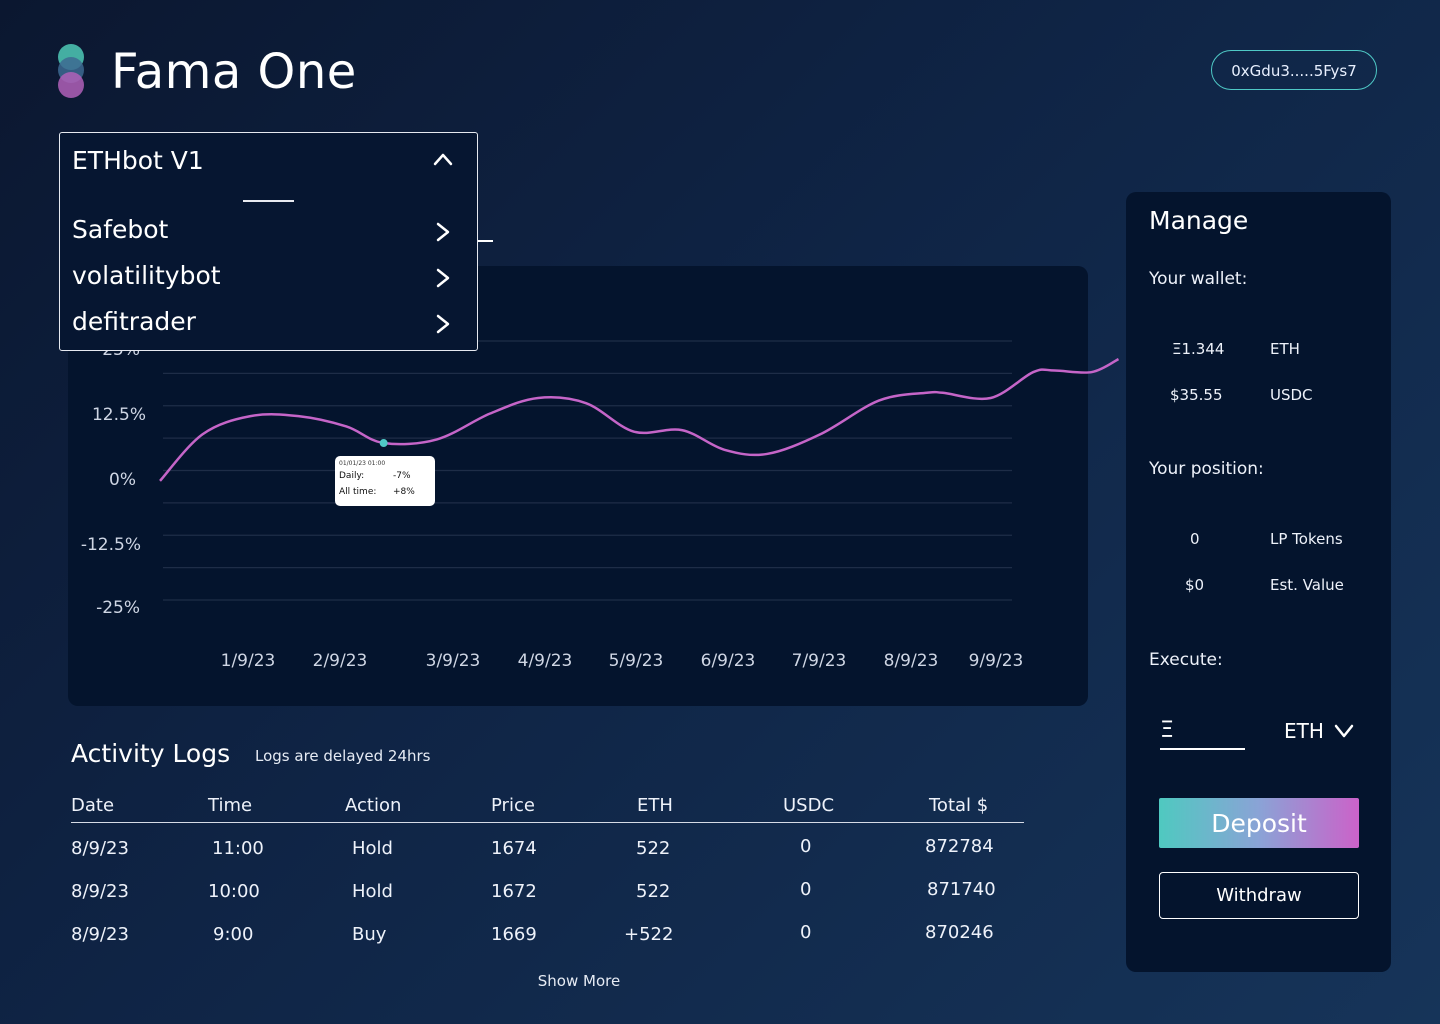 The height and width of the screenshot is (1024, 1440). What do you see at coordinates (110, 545) in the screenshot?
I see `y-tick-label: -12.5%` at bounding box center [110, 545].